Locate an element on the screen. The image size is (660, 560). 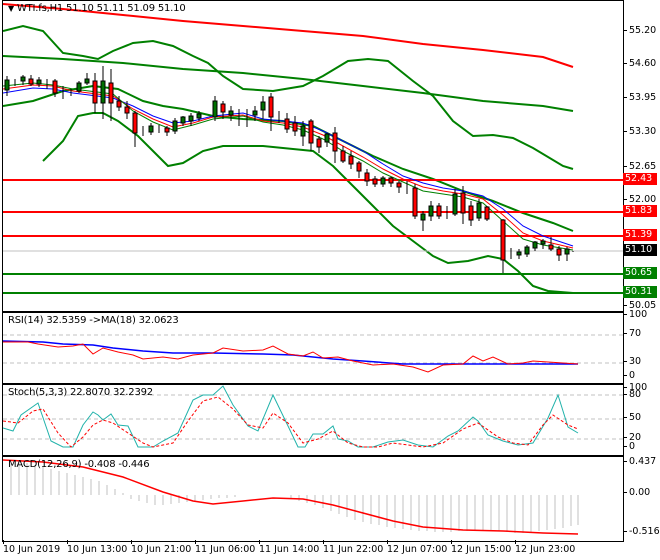
price-tick: 52.65 is located at coordinates (639, 166).